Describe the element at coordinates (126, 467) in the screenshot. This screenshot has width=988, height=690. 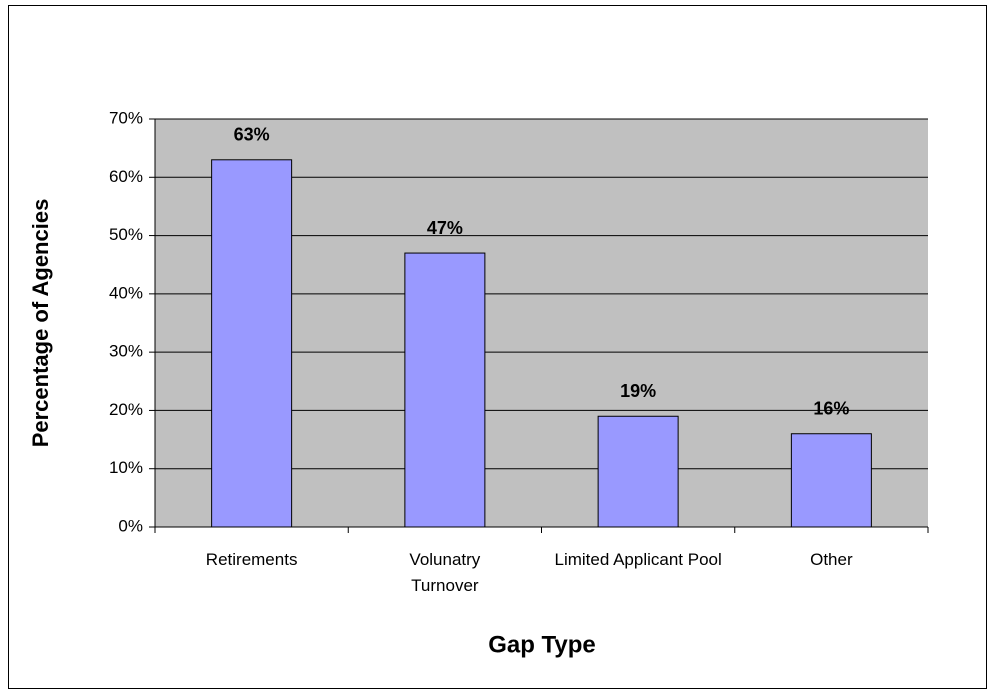
I see `y-tick-label: 10%` at that location.